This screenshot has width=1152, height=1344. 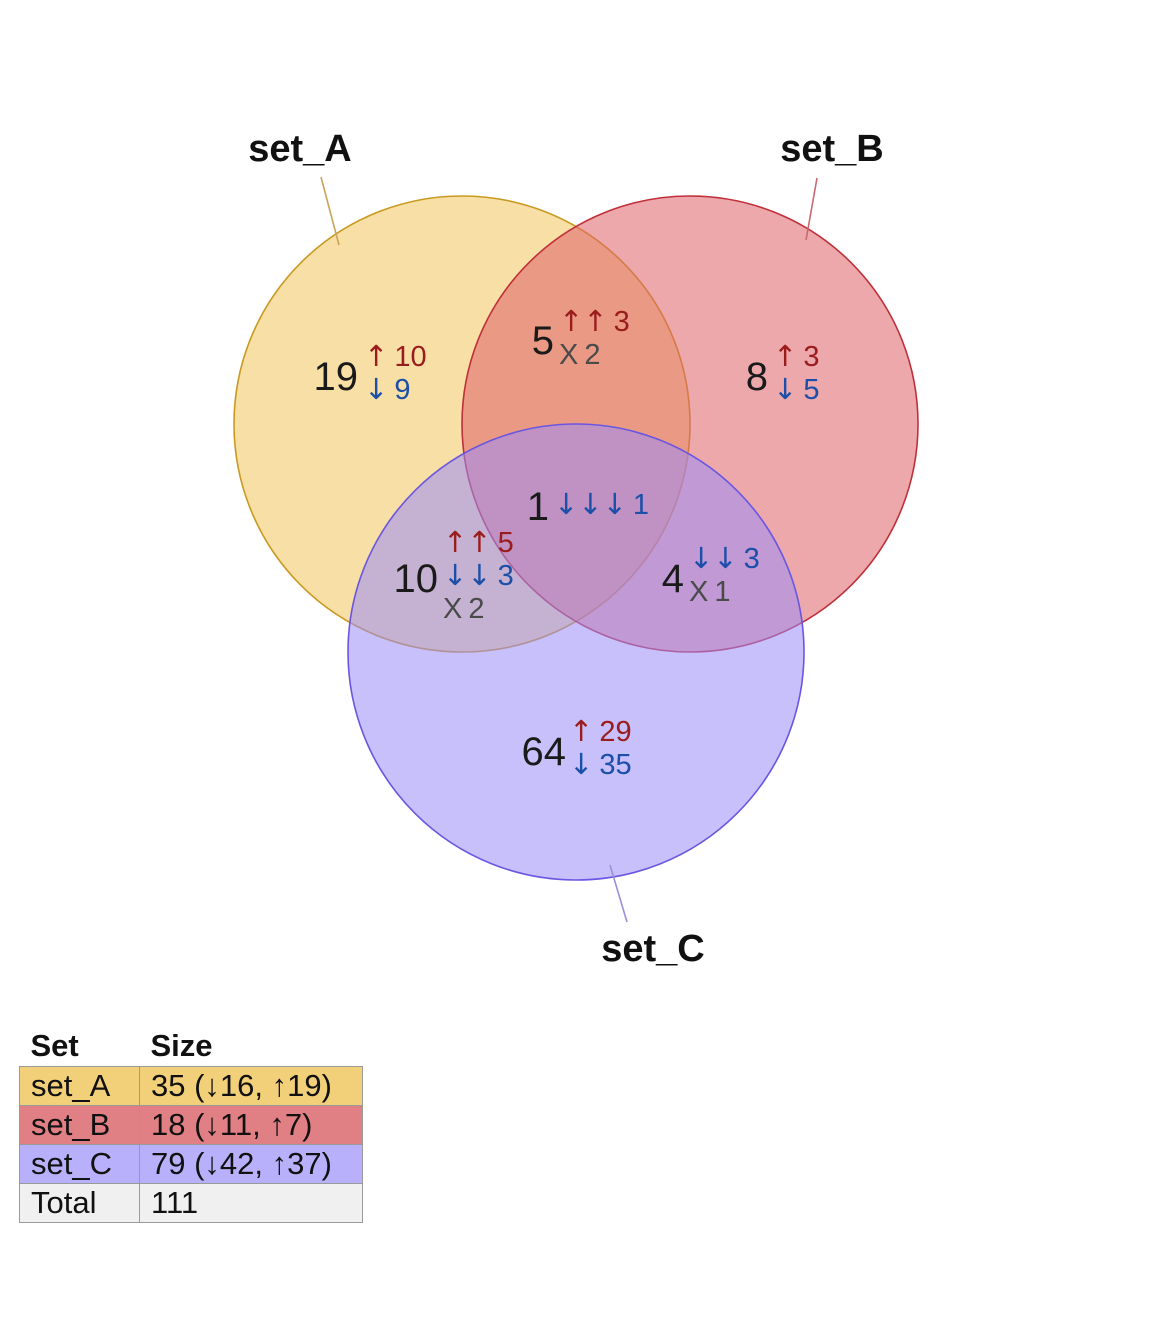 I want to click on region-c: 64 ↑ 29↓ 35, so click(x=577, y=747).